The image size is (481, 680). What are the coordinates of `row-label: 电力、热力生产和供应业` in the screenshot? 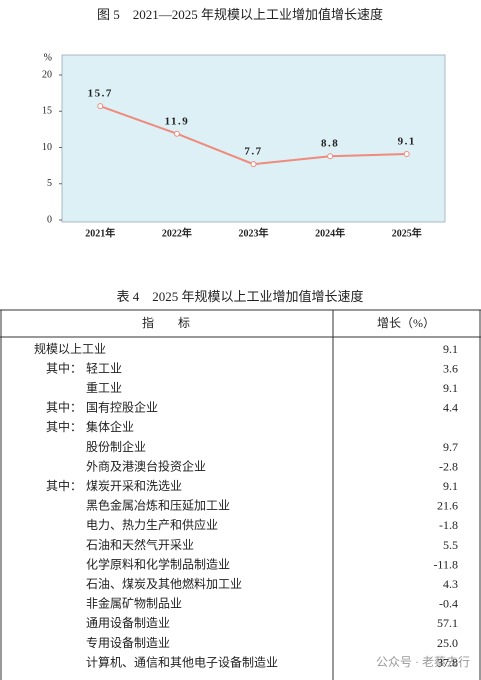 It's located at (152, 524).